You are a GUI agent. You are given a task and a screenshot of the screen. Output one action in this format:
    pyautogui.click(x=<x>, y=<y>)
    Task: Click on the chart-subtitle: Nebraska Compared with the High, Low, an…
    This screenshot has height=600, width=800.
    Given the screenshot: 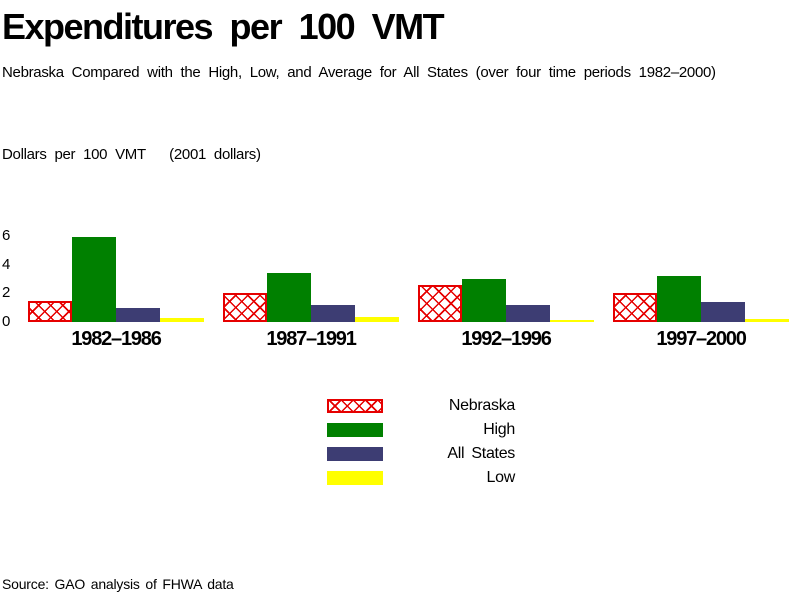 What is the action you would take?
    pyautogui.click(x=359, y=72)
    